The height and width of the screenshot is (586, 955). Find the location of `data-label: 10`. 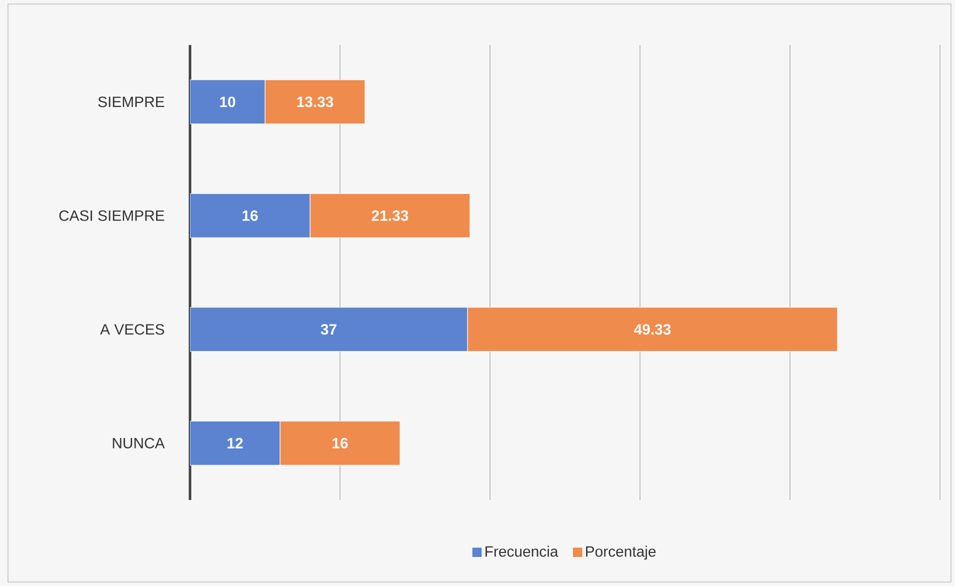

data-label: 10 is located at coordinates (228, 102).